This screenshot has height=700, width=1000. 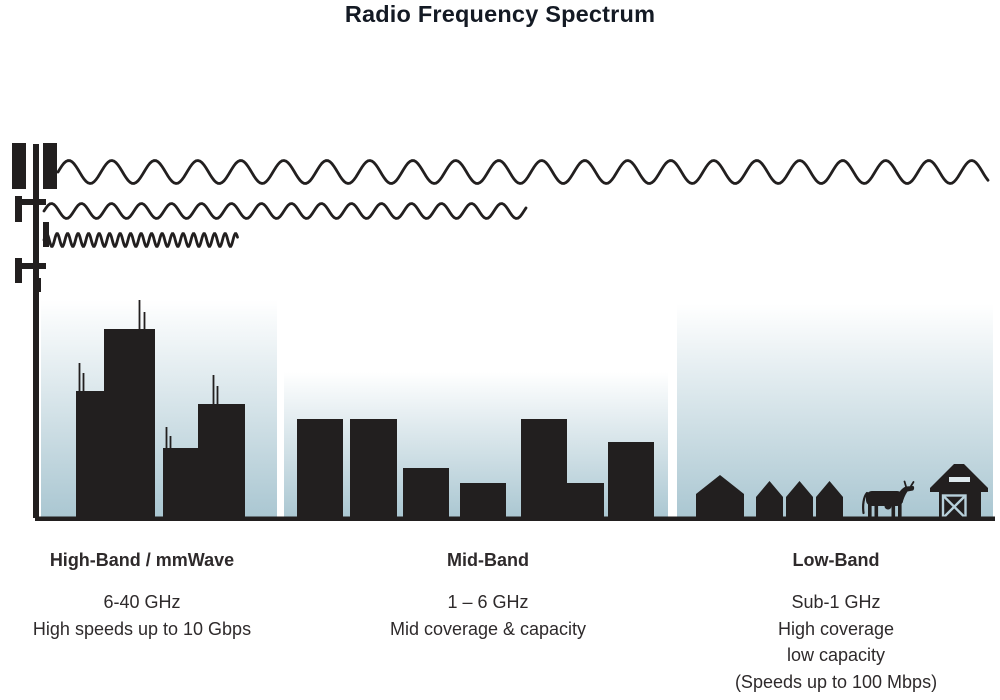 What do you see at coordinates (475, 469) in the screenshot?
I see `midrise-buildings` at bounding box center [475, 469].